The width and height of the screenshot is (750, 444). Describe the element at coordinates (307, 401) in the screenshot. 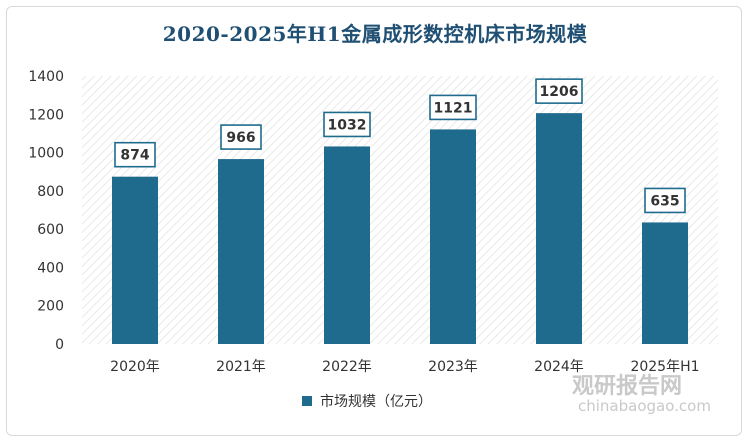

I see `legend-swatch` at that location.